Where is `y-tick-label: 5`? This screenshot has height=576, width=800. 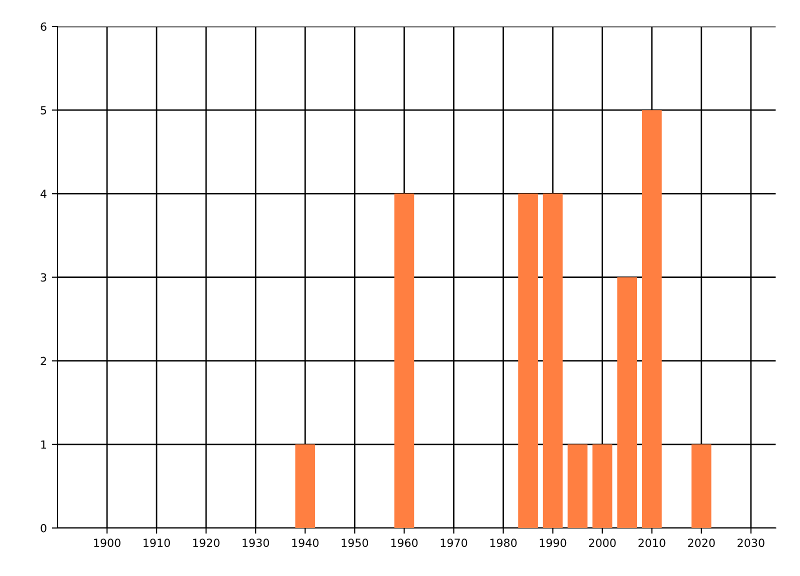 y-tick-label: 5 is located at coordinates (43, 110).